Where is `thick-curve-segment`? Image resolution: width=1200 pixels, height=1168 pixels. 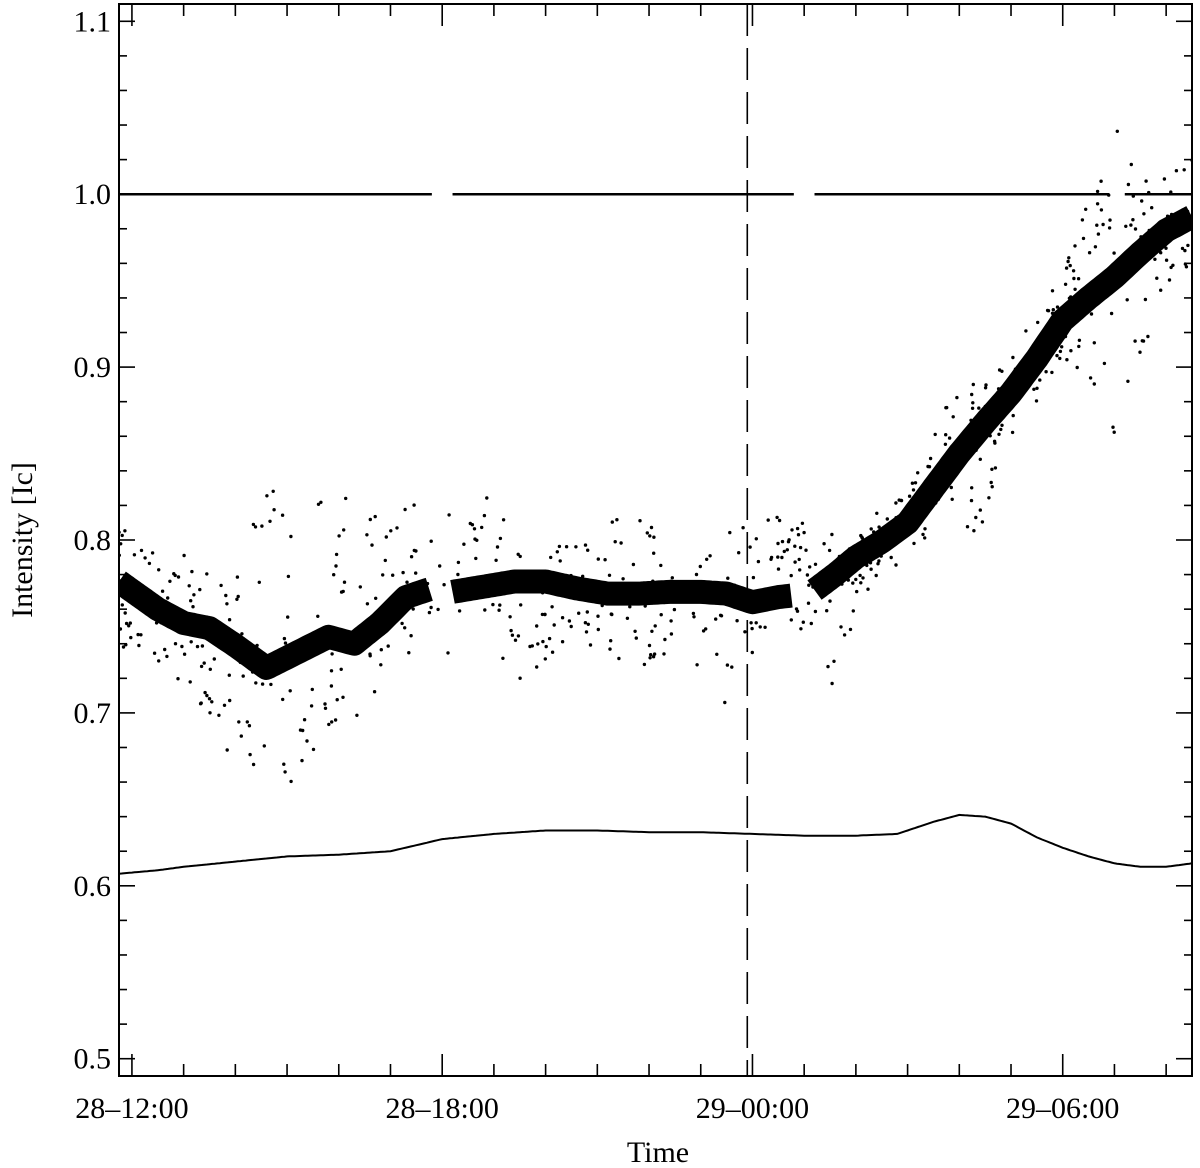 thick-curve-segment is located at coordinates (279, 625).